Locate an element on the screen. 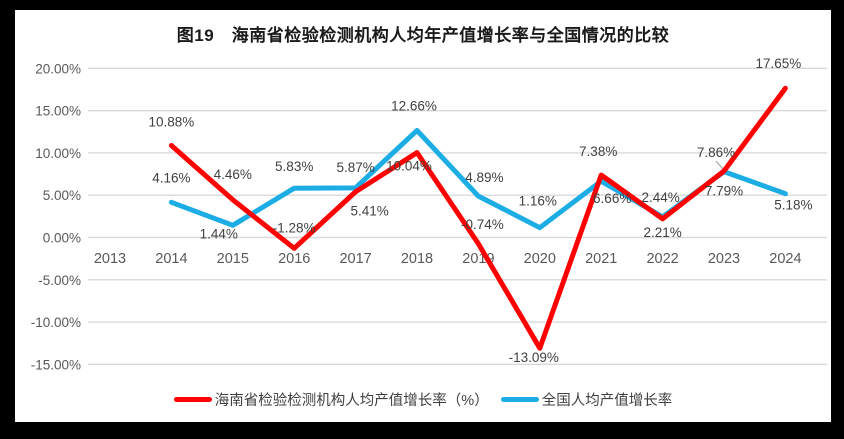  data-label: 1.16% is located at coordinates (538, 201).